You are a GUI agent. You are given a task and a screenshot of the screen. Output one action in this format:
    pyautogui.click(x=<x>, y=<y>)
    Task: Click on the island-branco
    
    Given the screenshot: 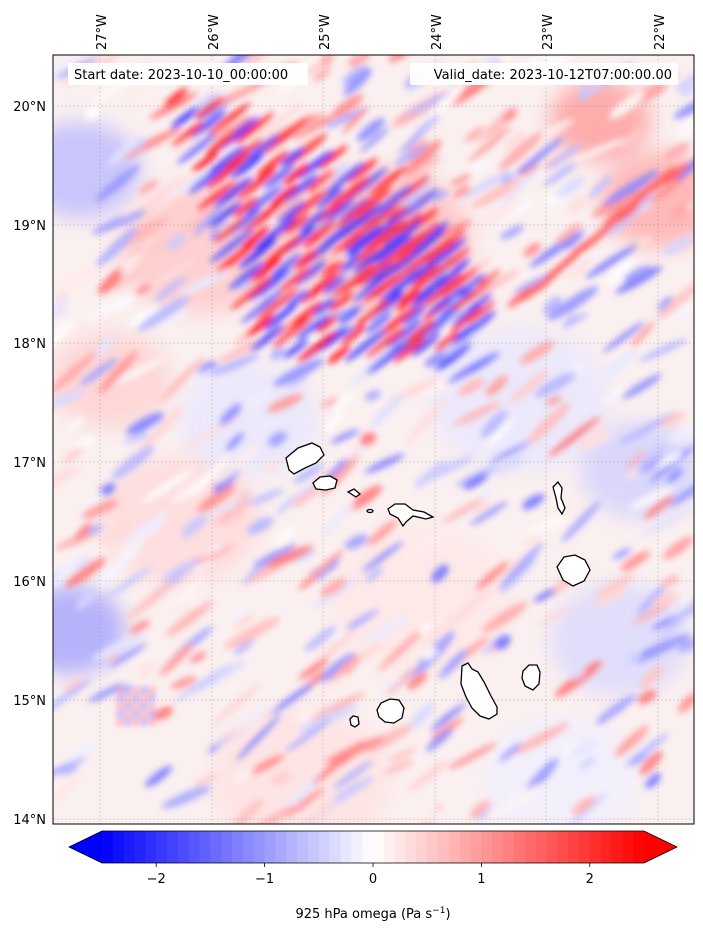 What is the action you would take?
    pyautogui.click(x=370, y=511)
    